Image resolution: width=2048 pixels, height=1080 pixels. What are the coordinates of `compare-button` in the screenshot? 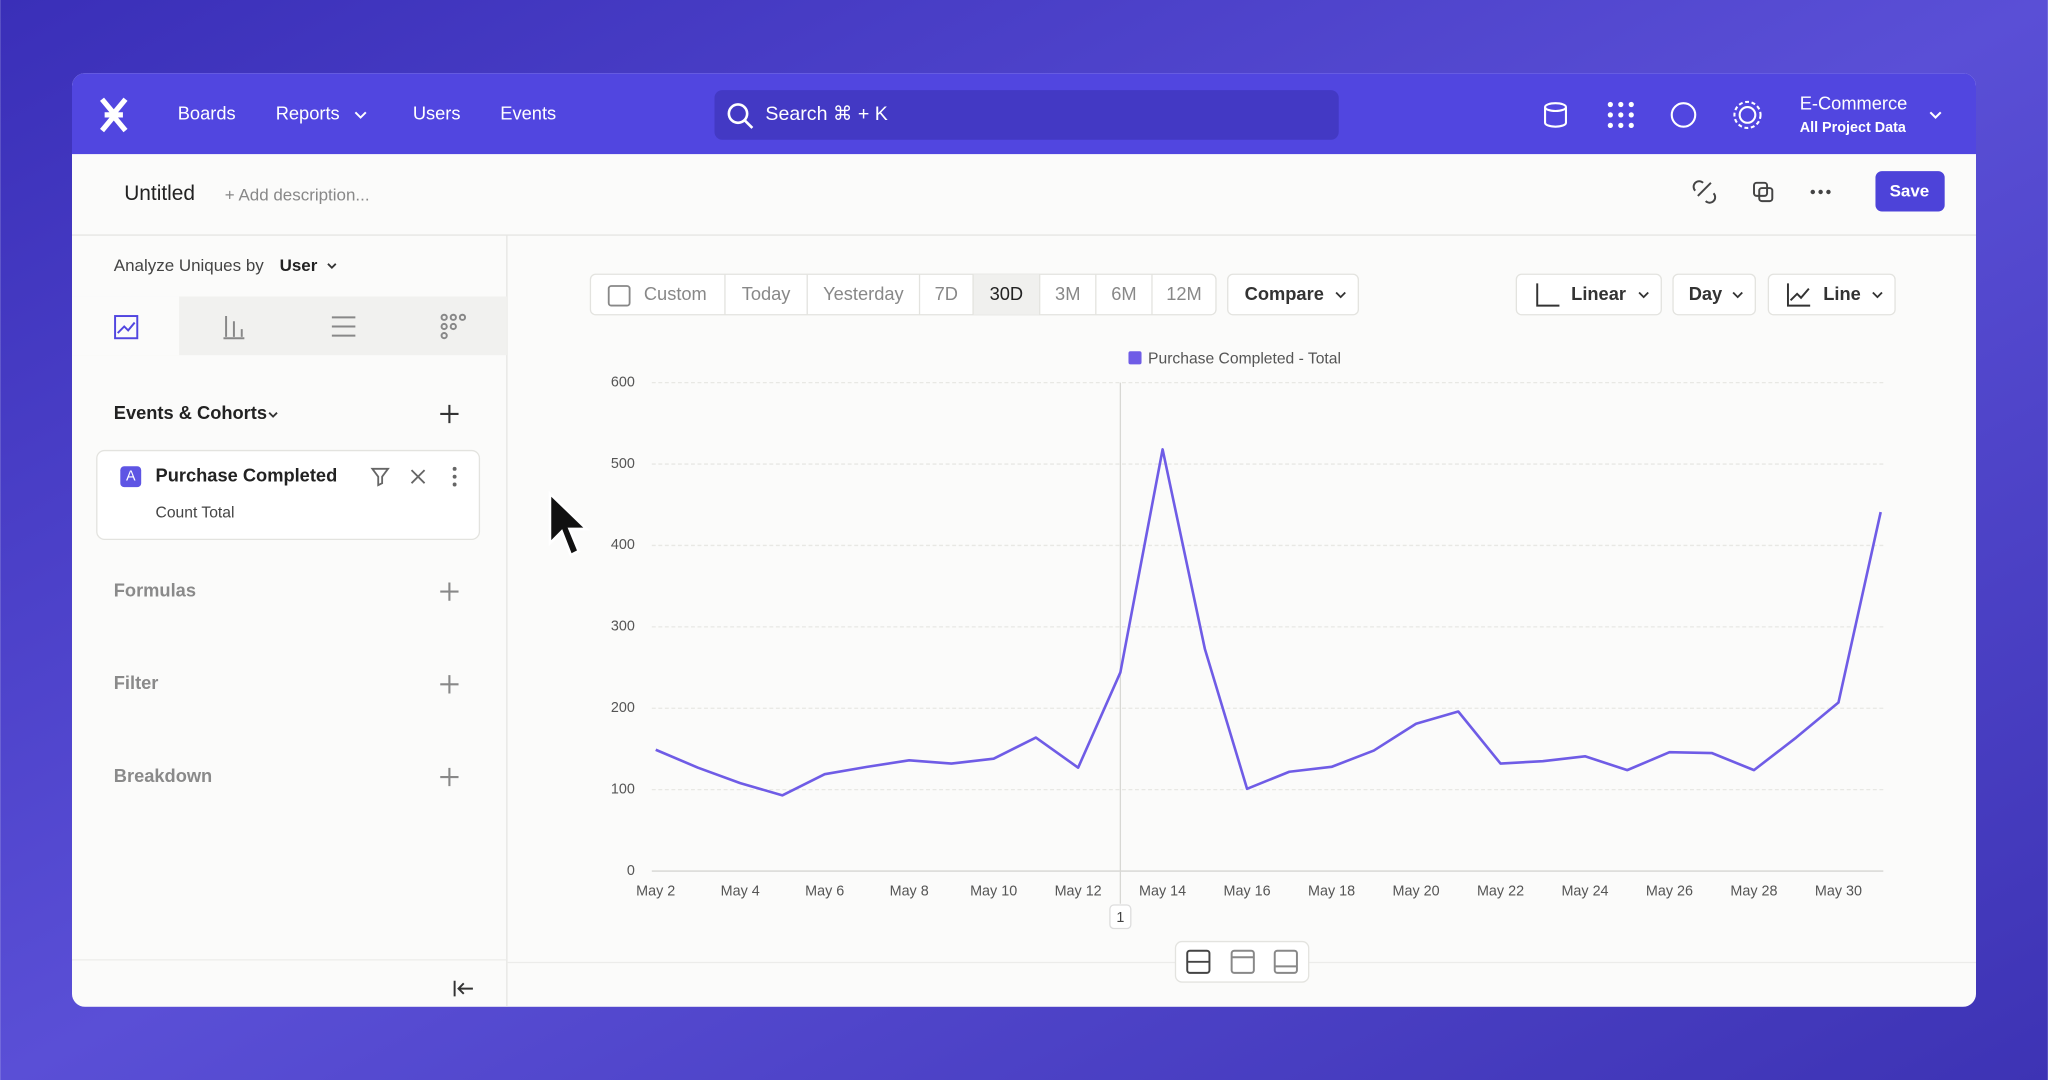 It's located at (1293, 294).